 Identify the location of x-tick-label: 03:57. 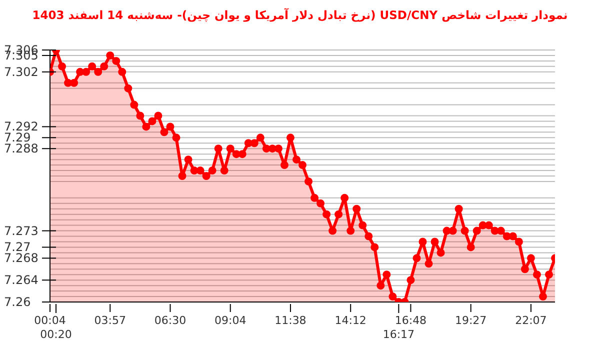
(110, 320).